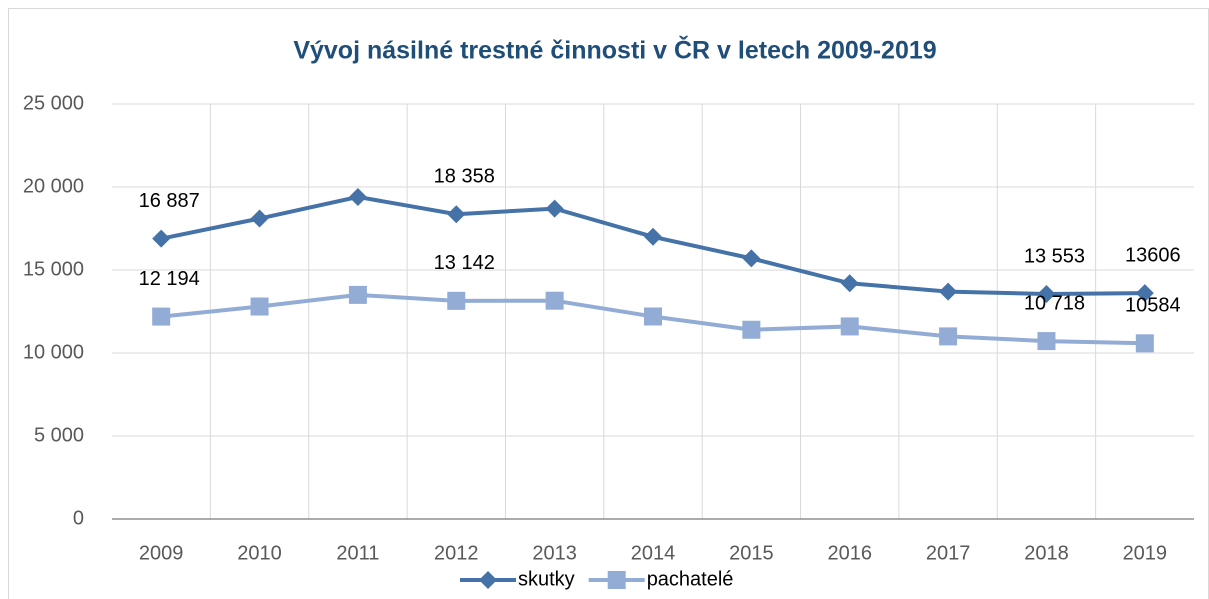 The image size is (1209, 599). What do you see at coordinates (653, 553) in the screenshot?
I see `x-tick-label: 2014` at bounding box center [653, 553].